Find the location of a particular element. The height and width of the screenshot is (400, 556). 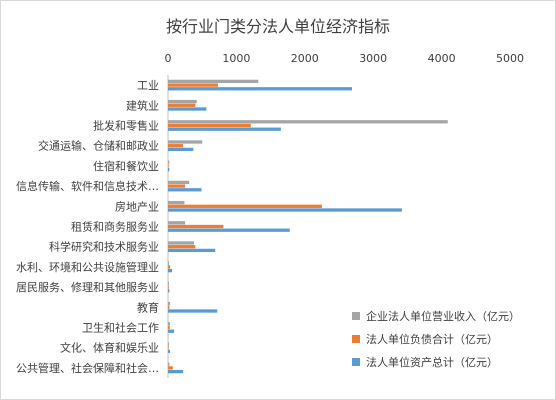

category-label: 卫生和社会工作 is located at coordinates (120, 328).